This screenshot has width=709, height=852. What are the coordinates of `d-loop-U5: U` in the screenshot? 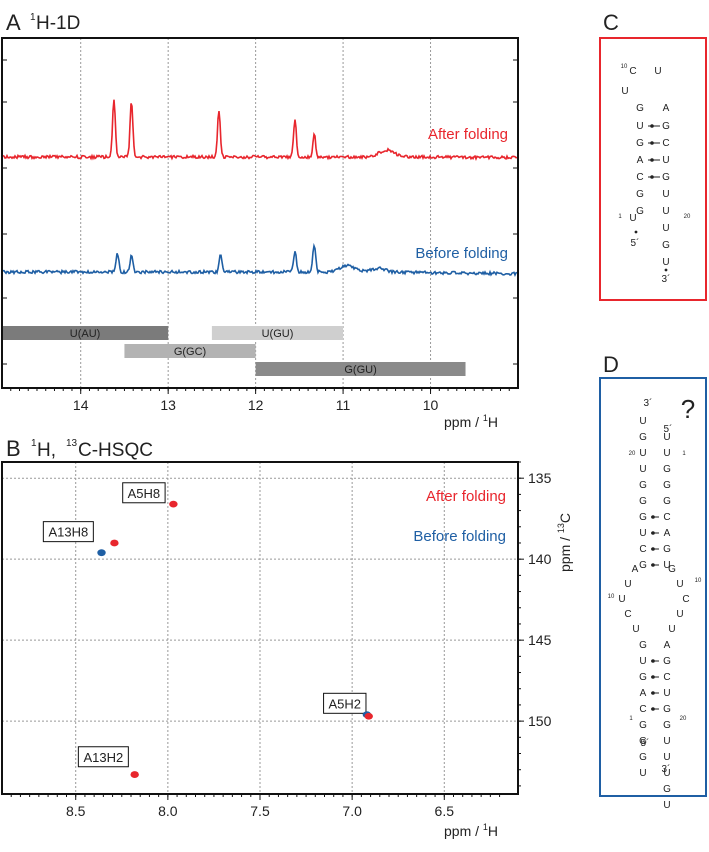 It's located at (635, 629).